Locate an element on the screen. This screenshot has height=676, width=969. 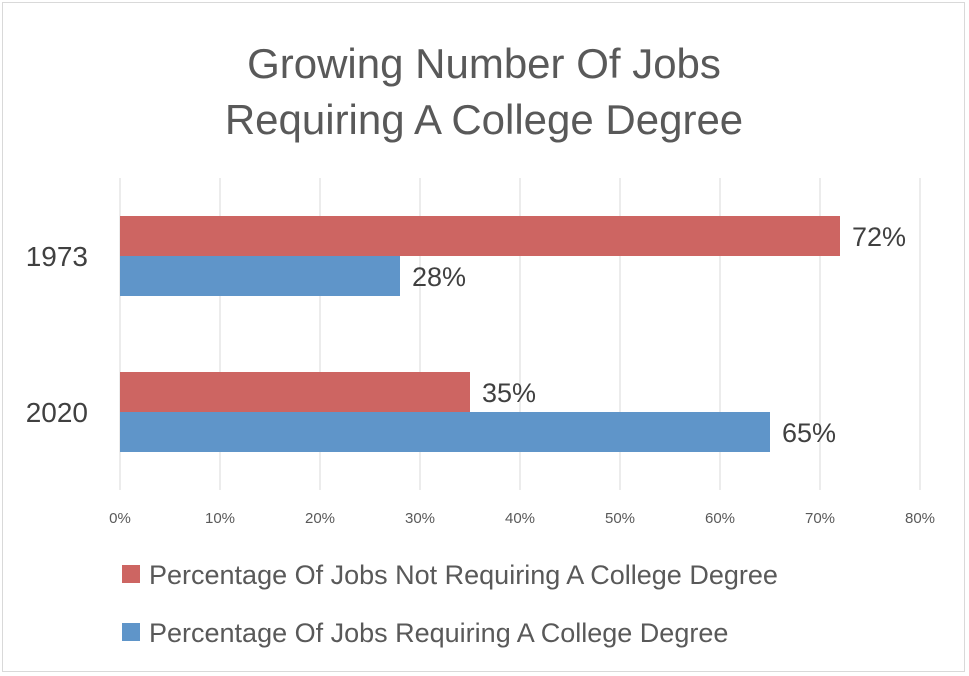
data-label: 28% is located at coordinates (439, 277).